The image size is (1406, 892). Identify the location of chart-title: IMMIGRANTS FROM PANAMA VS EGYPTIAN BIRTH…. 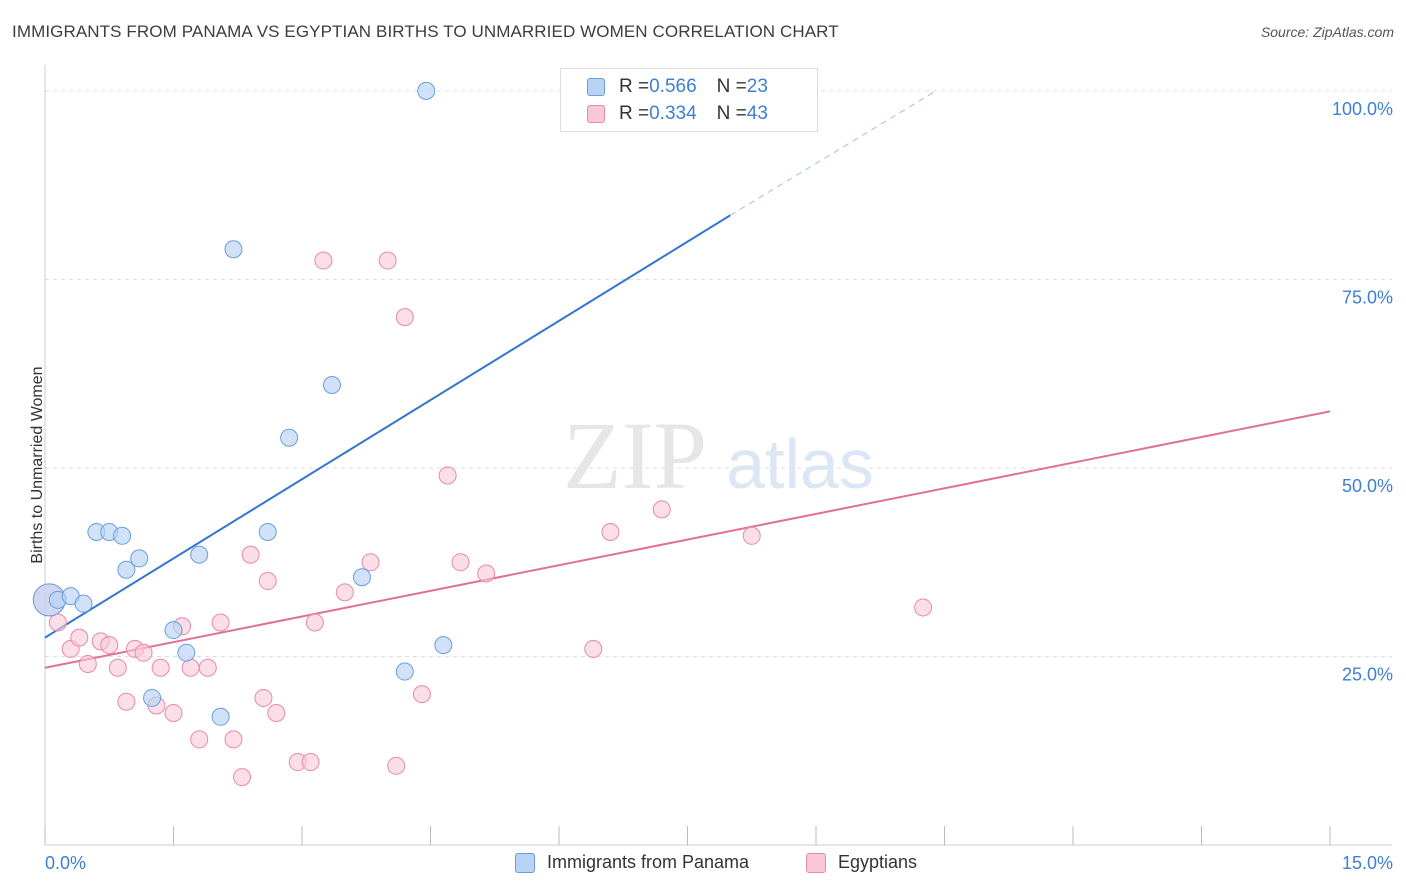
(425, 31).